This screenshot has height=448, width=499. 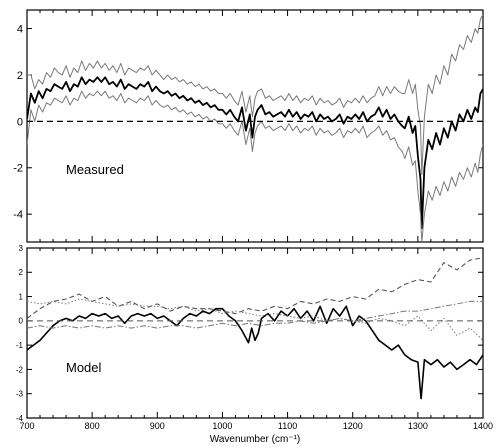 What do you see at coordinates (255, 314) in the screenshot?
I see `model-series-line-dash-dot` at bounding box center [255, 314].